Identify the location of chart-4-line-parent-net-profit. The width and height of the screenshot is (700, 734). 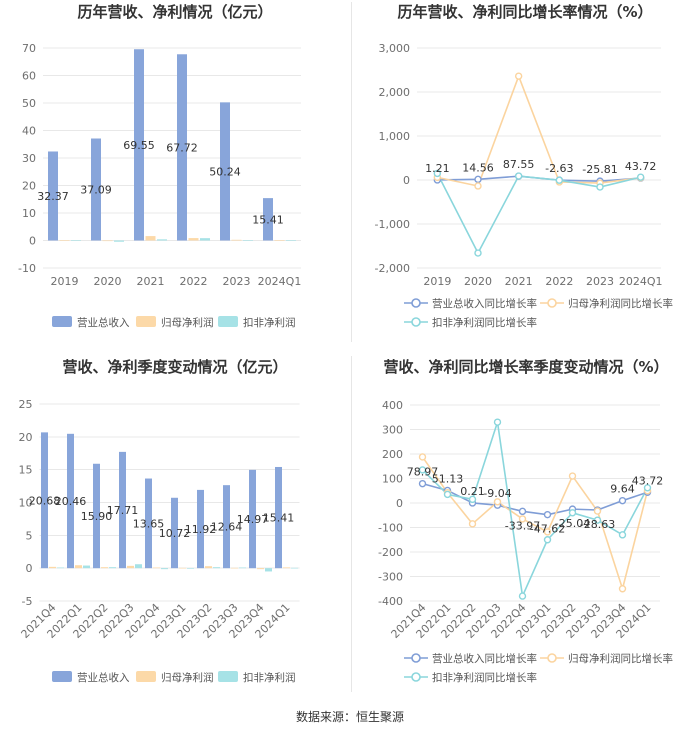
(535, 523).